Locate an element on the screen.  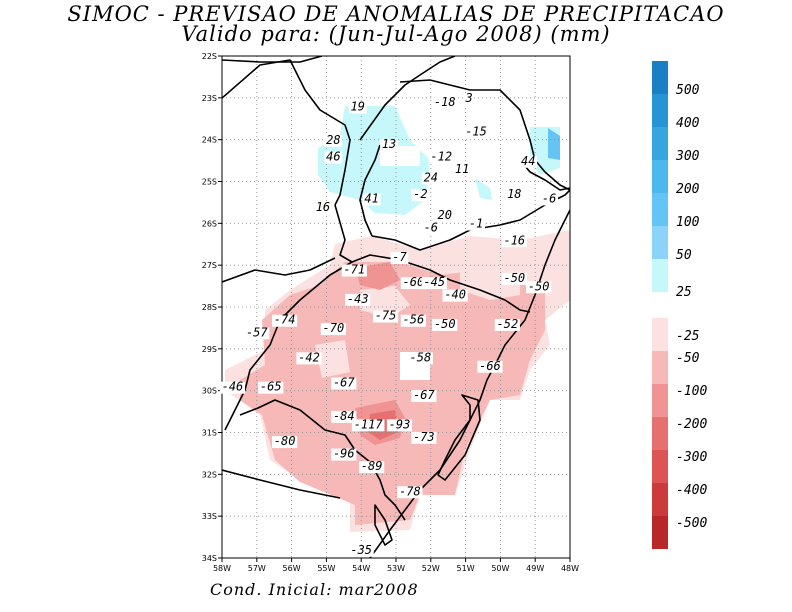
colorbar-label: 300 is located at coordinates (687, 156).